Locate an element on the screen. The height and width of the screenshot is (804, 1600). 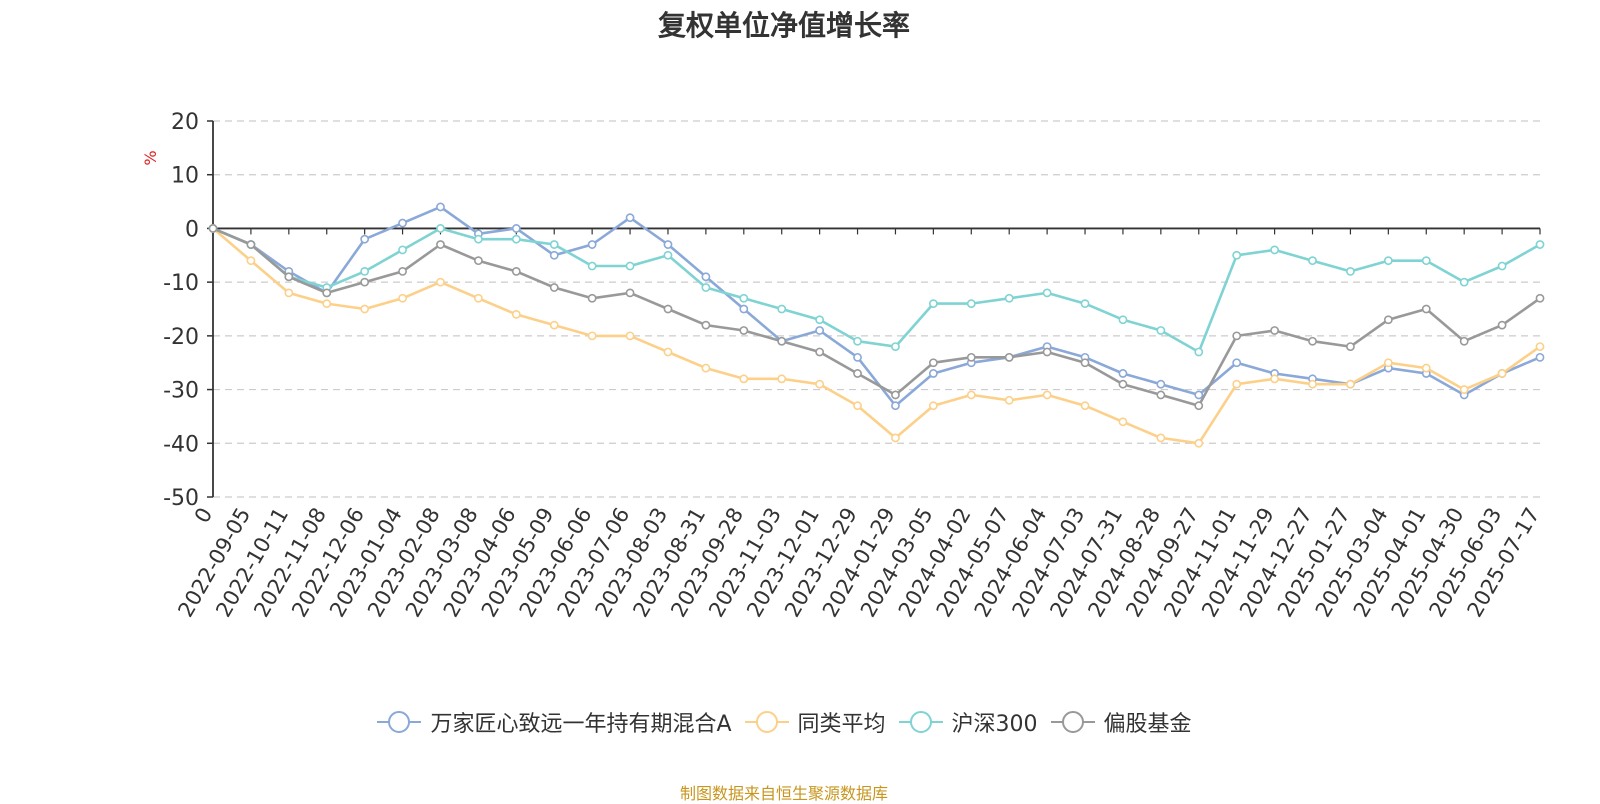
legend-item: 偏股基金 is located at coordinates (1121, 722).